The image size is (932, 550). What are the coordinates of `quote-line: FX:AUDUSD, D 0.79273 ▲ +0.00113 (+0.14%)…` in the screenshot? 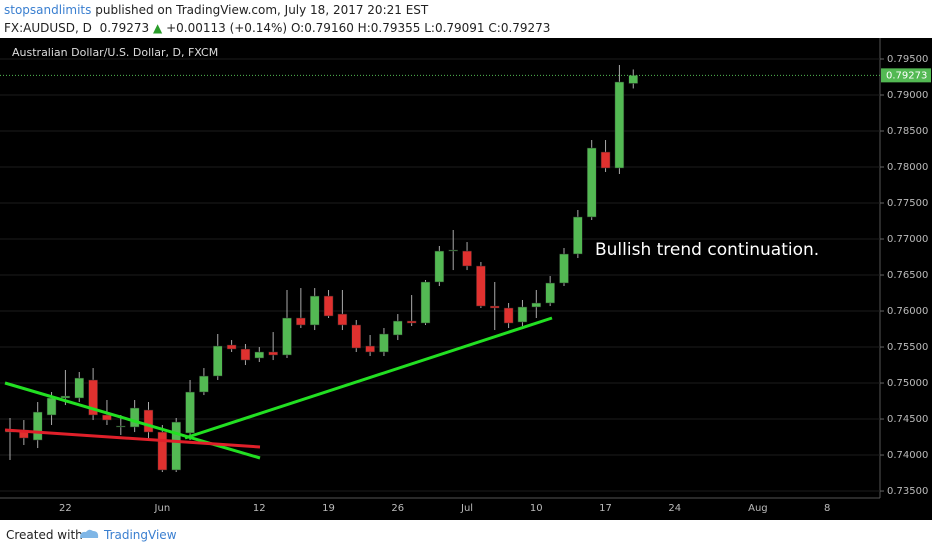 It's located at (277, 28).